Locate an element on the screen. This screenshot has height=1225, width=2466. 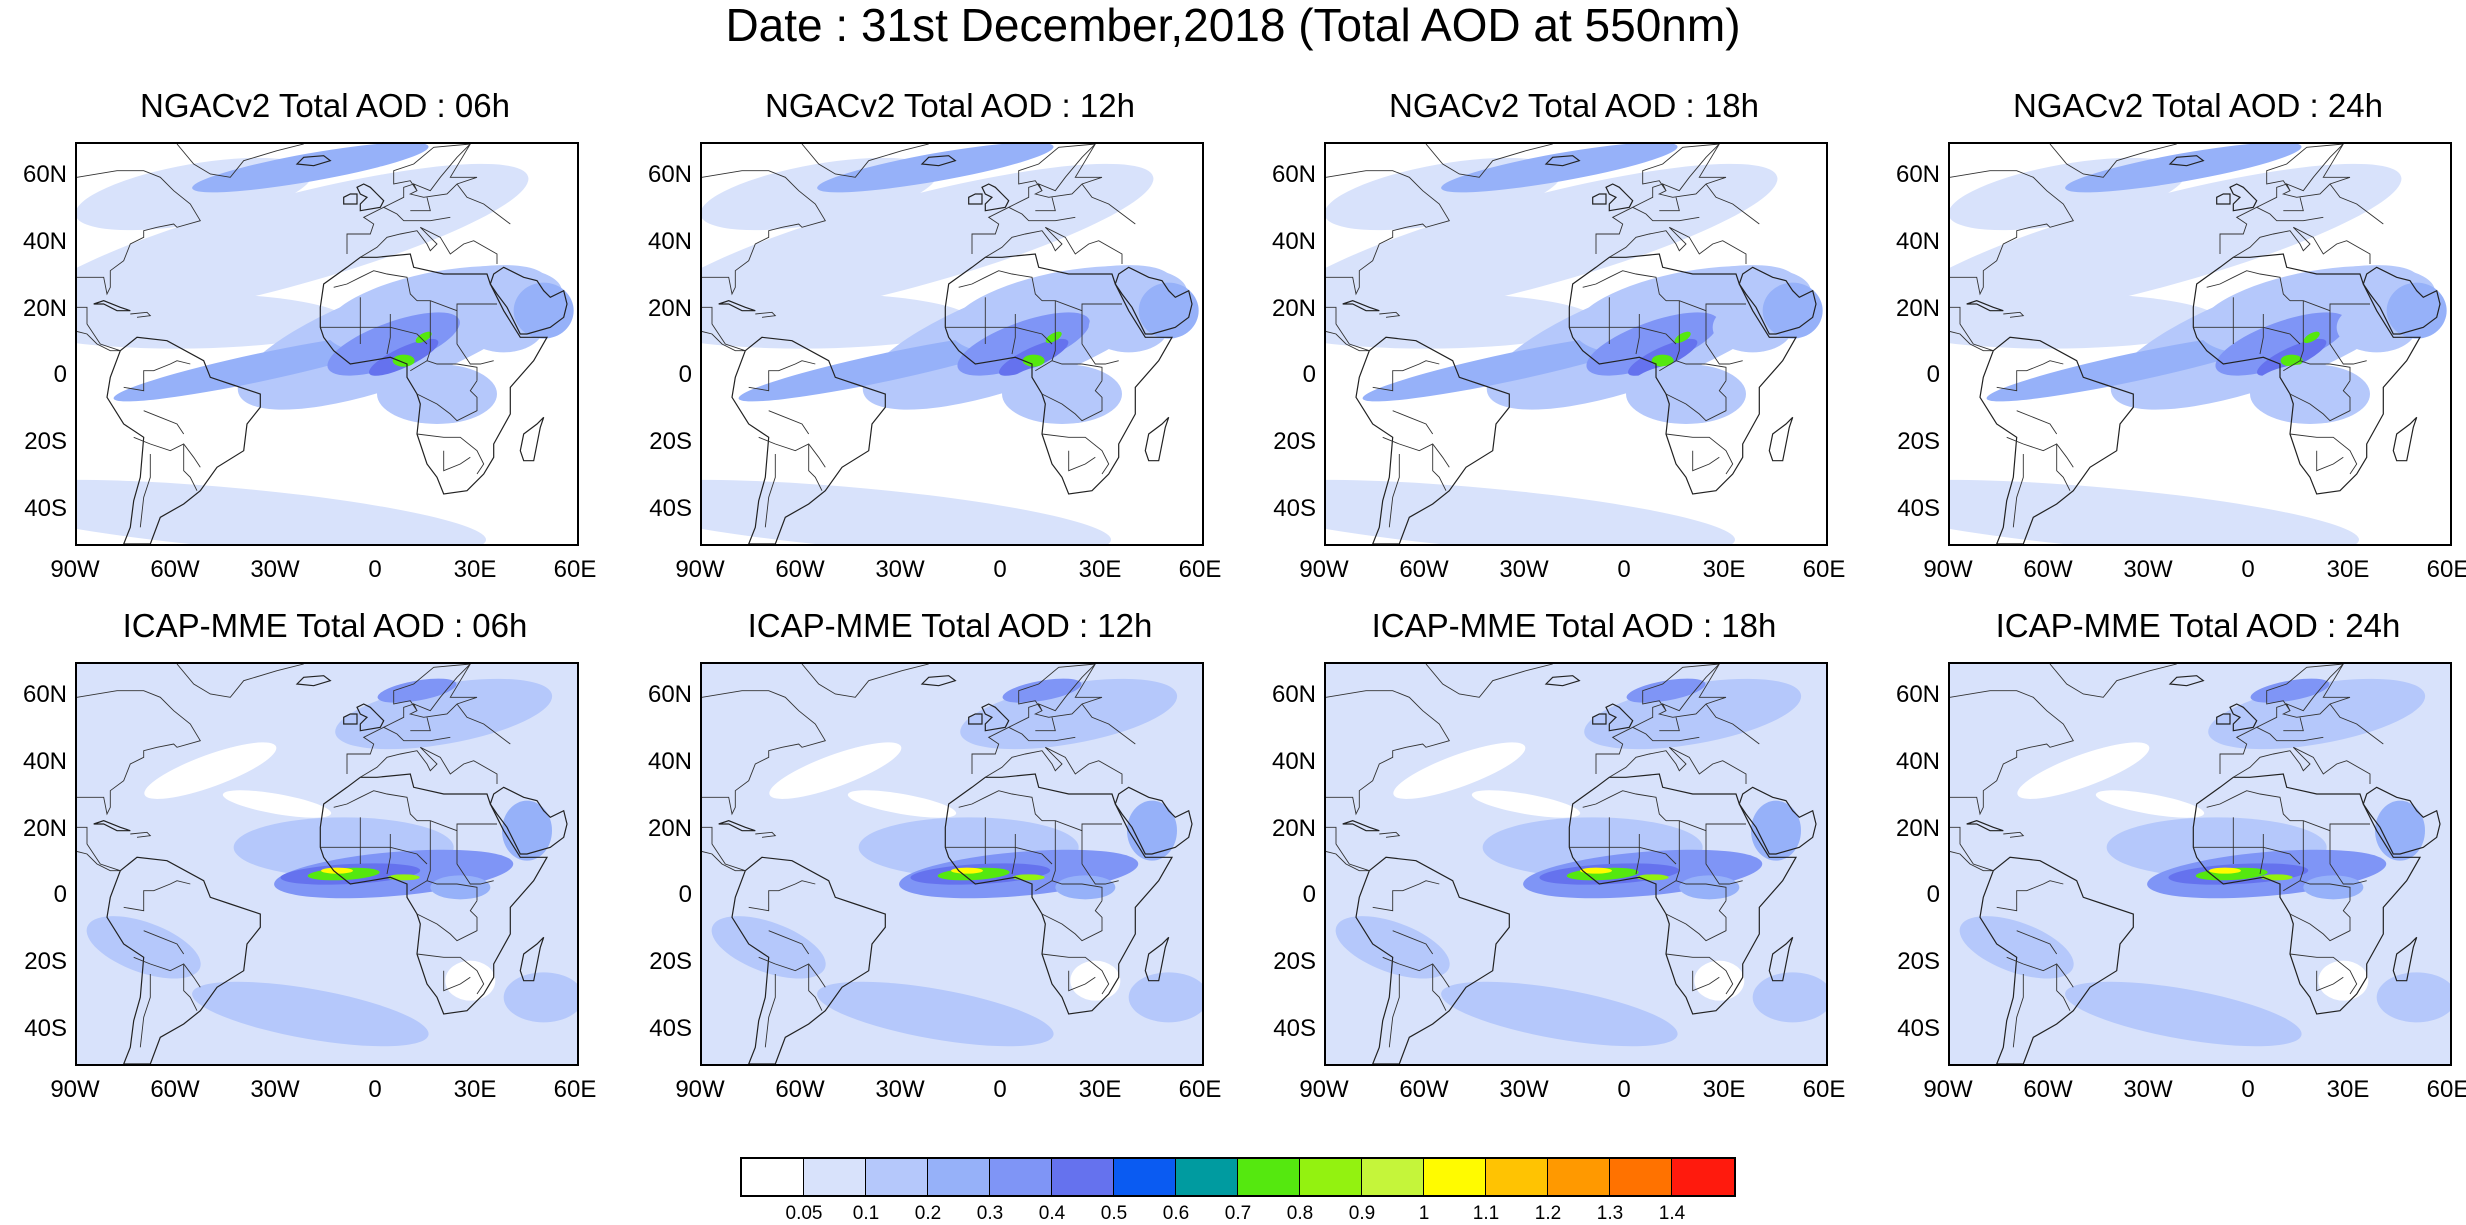
colorbar is located at coordinates (1238, 1177).